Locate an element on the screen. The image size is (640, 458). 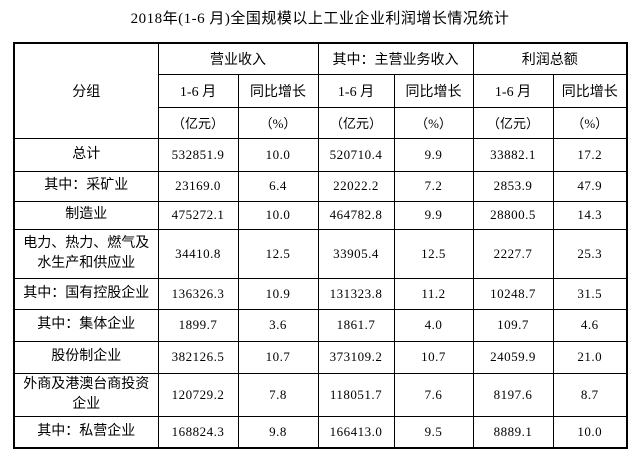
cell-value: 10.9 is located at coordinates (278, 293).